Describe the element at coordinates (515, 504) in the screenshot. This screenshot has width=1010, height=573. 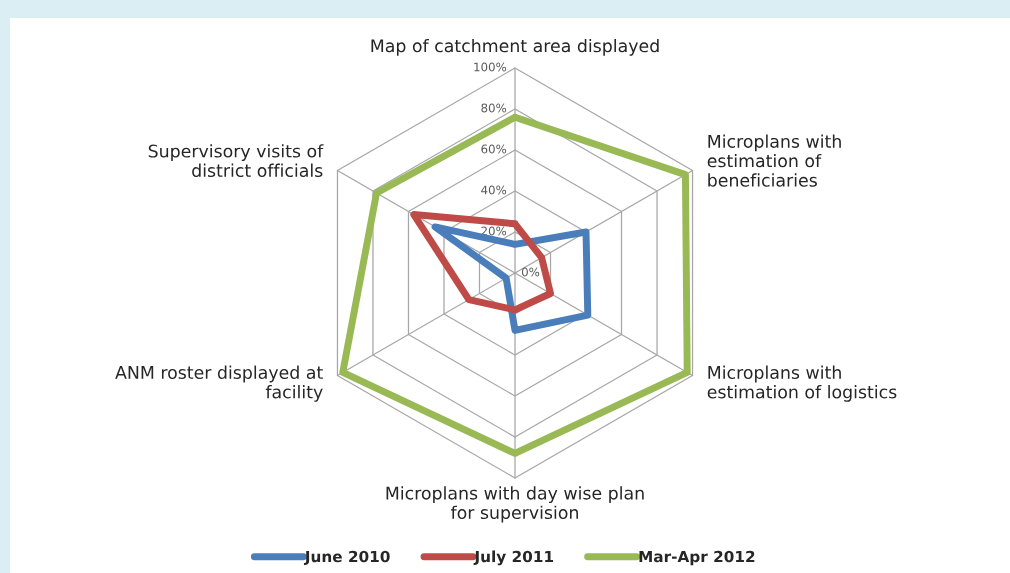
I see `spoke-label: Microplans with day wise plan for supervision` at that location.